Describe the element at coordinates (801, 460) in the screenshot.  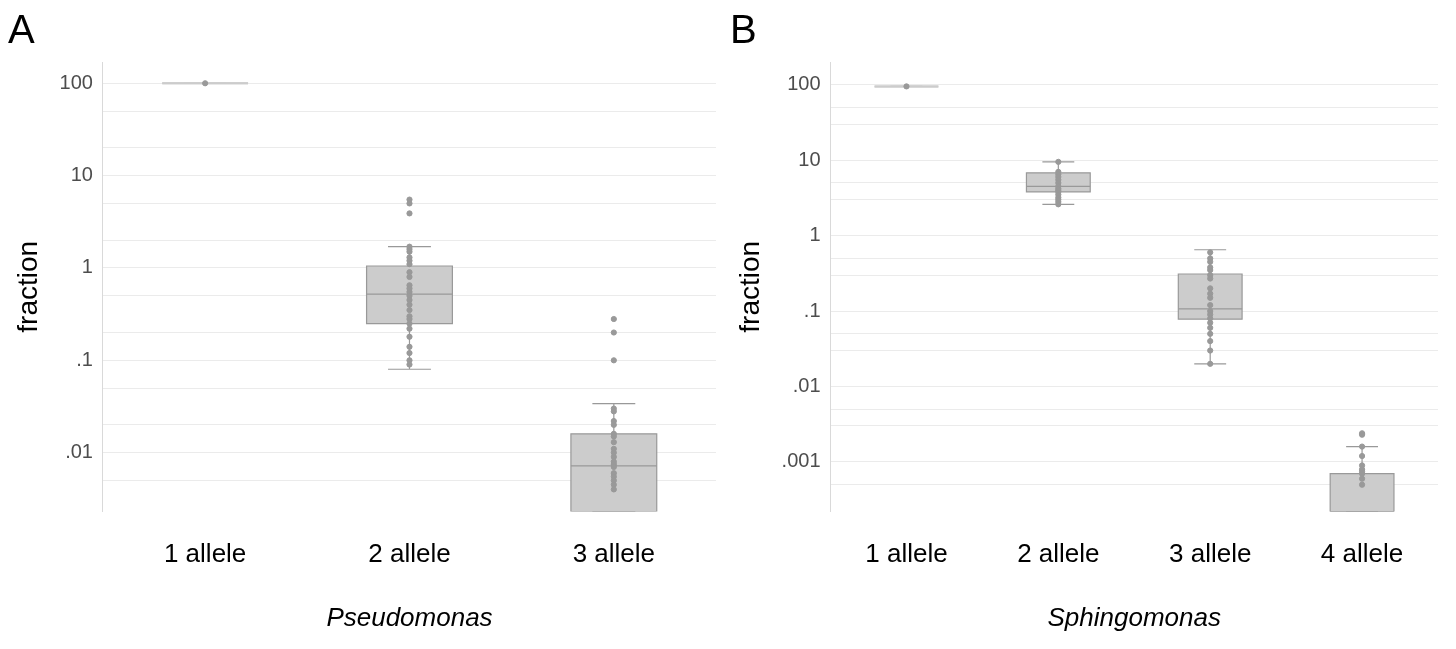
I see `y-tick-label: .001` at that location.